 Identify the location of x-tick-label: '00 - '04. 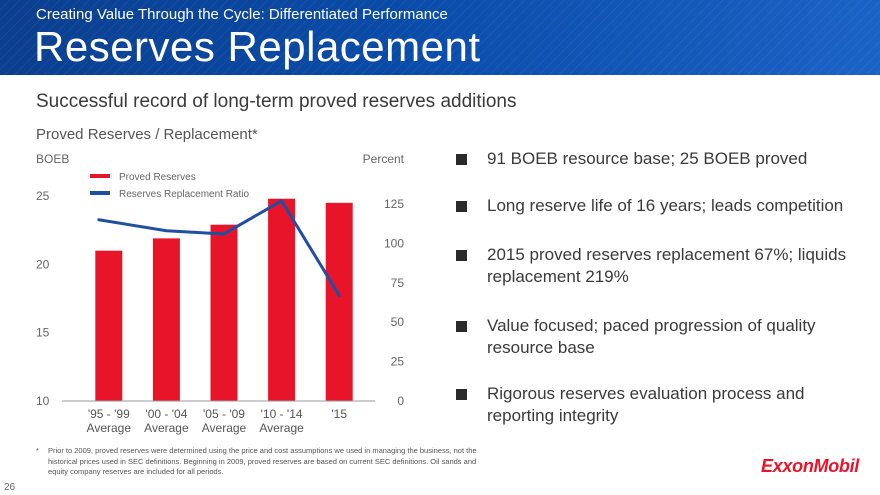
(166, 414).